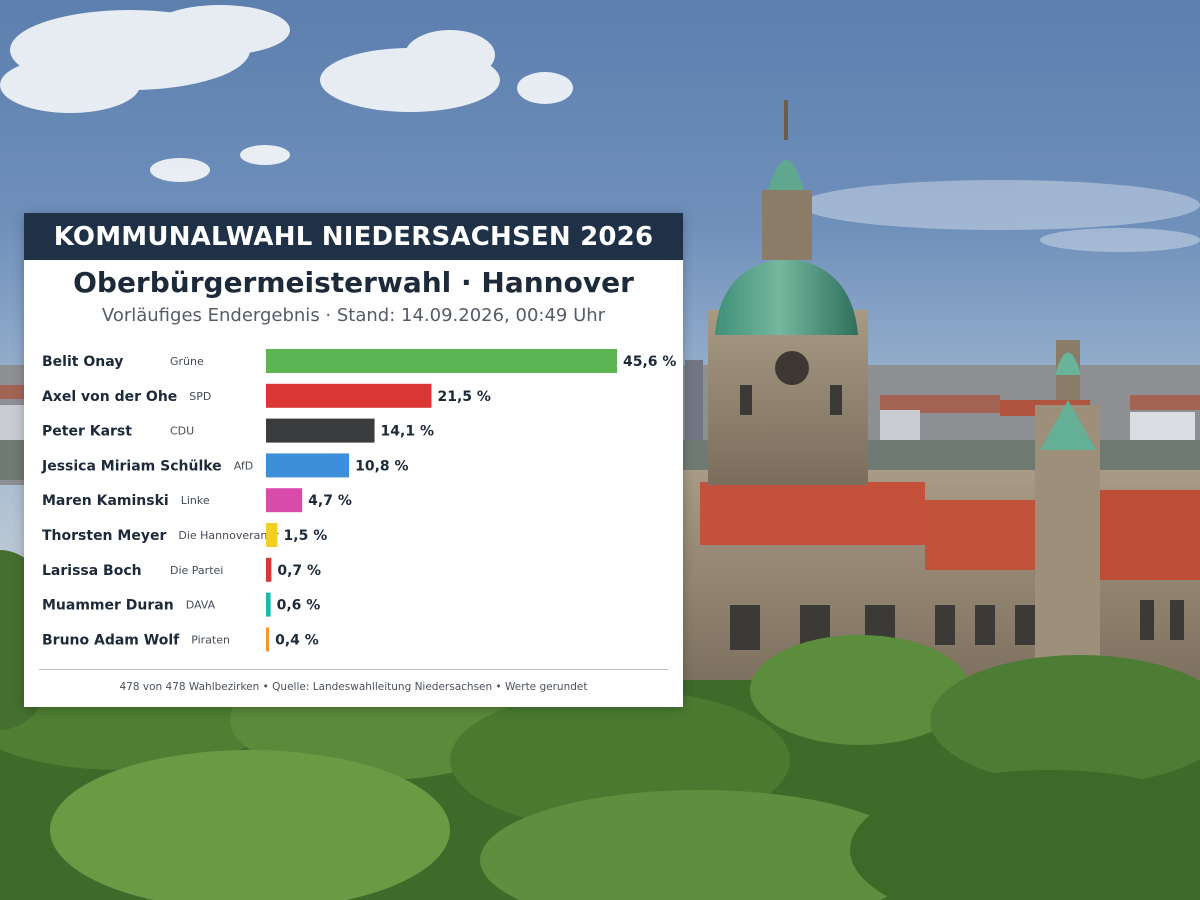 Image resolution: width=1200 pixels, height=900 pixels. What do you see at coordinates (299, 606) in the screenshot?
I see `value-label: 0,6 %` at bounding box center [299, 606].